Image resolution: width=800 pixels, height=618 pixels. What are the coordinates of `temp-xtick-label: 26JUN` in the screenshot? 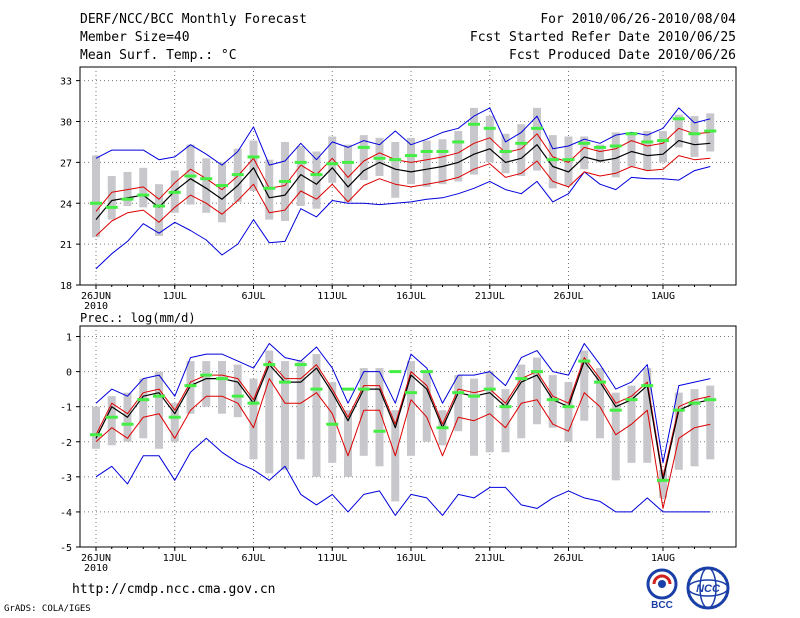 It's located at (96, 296).